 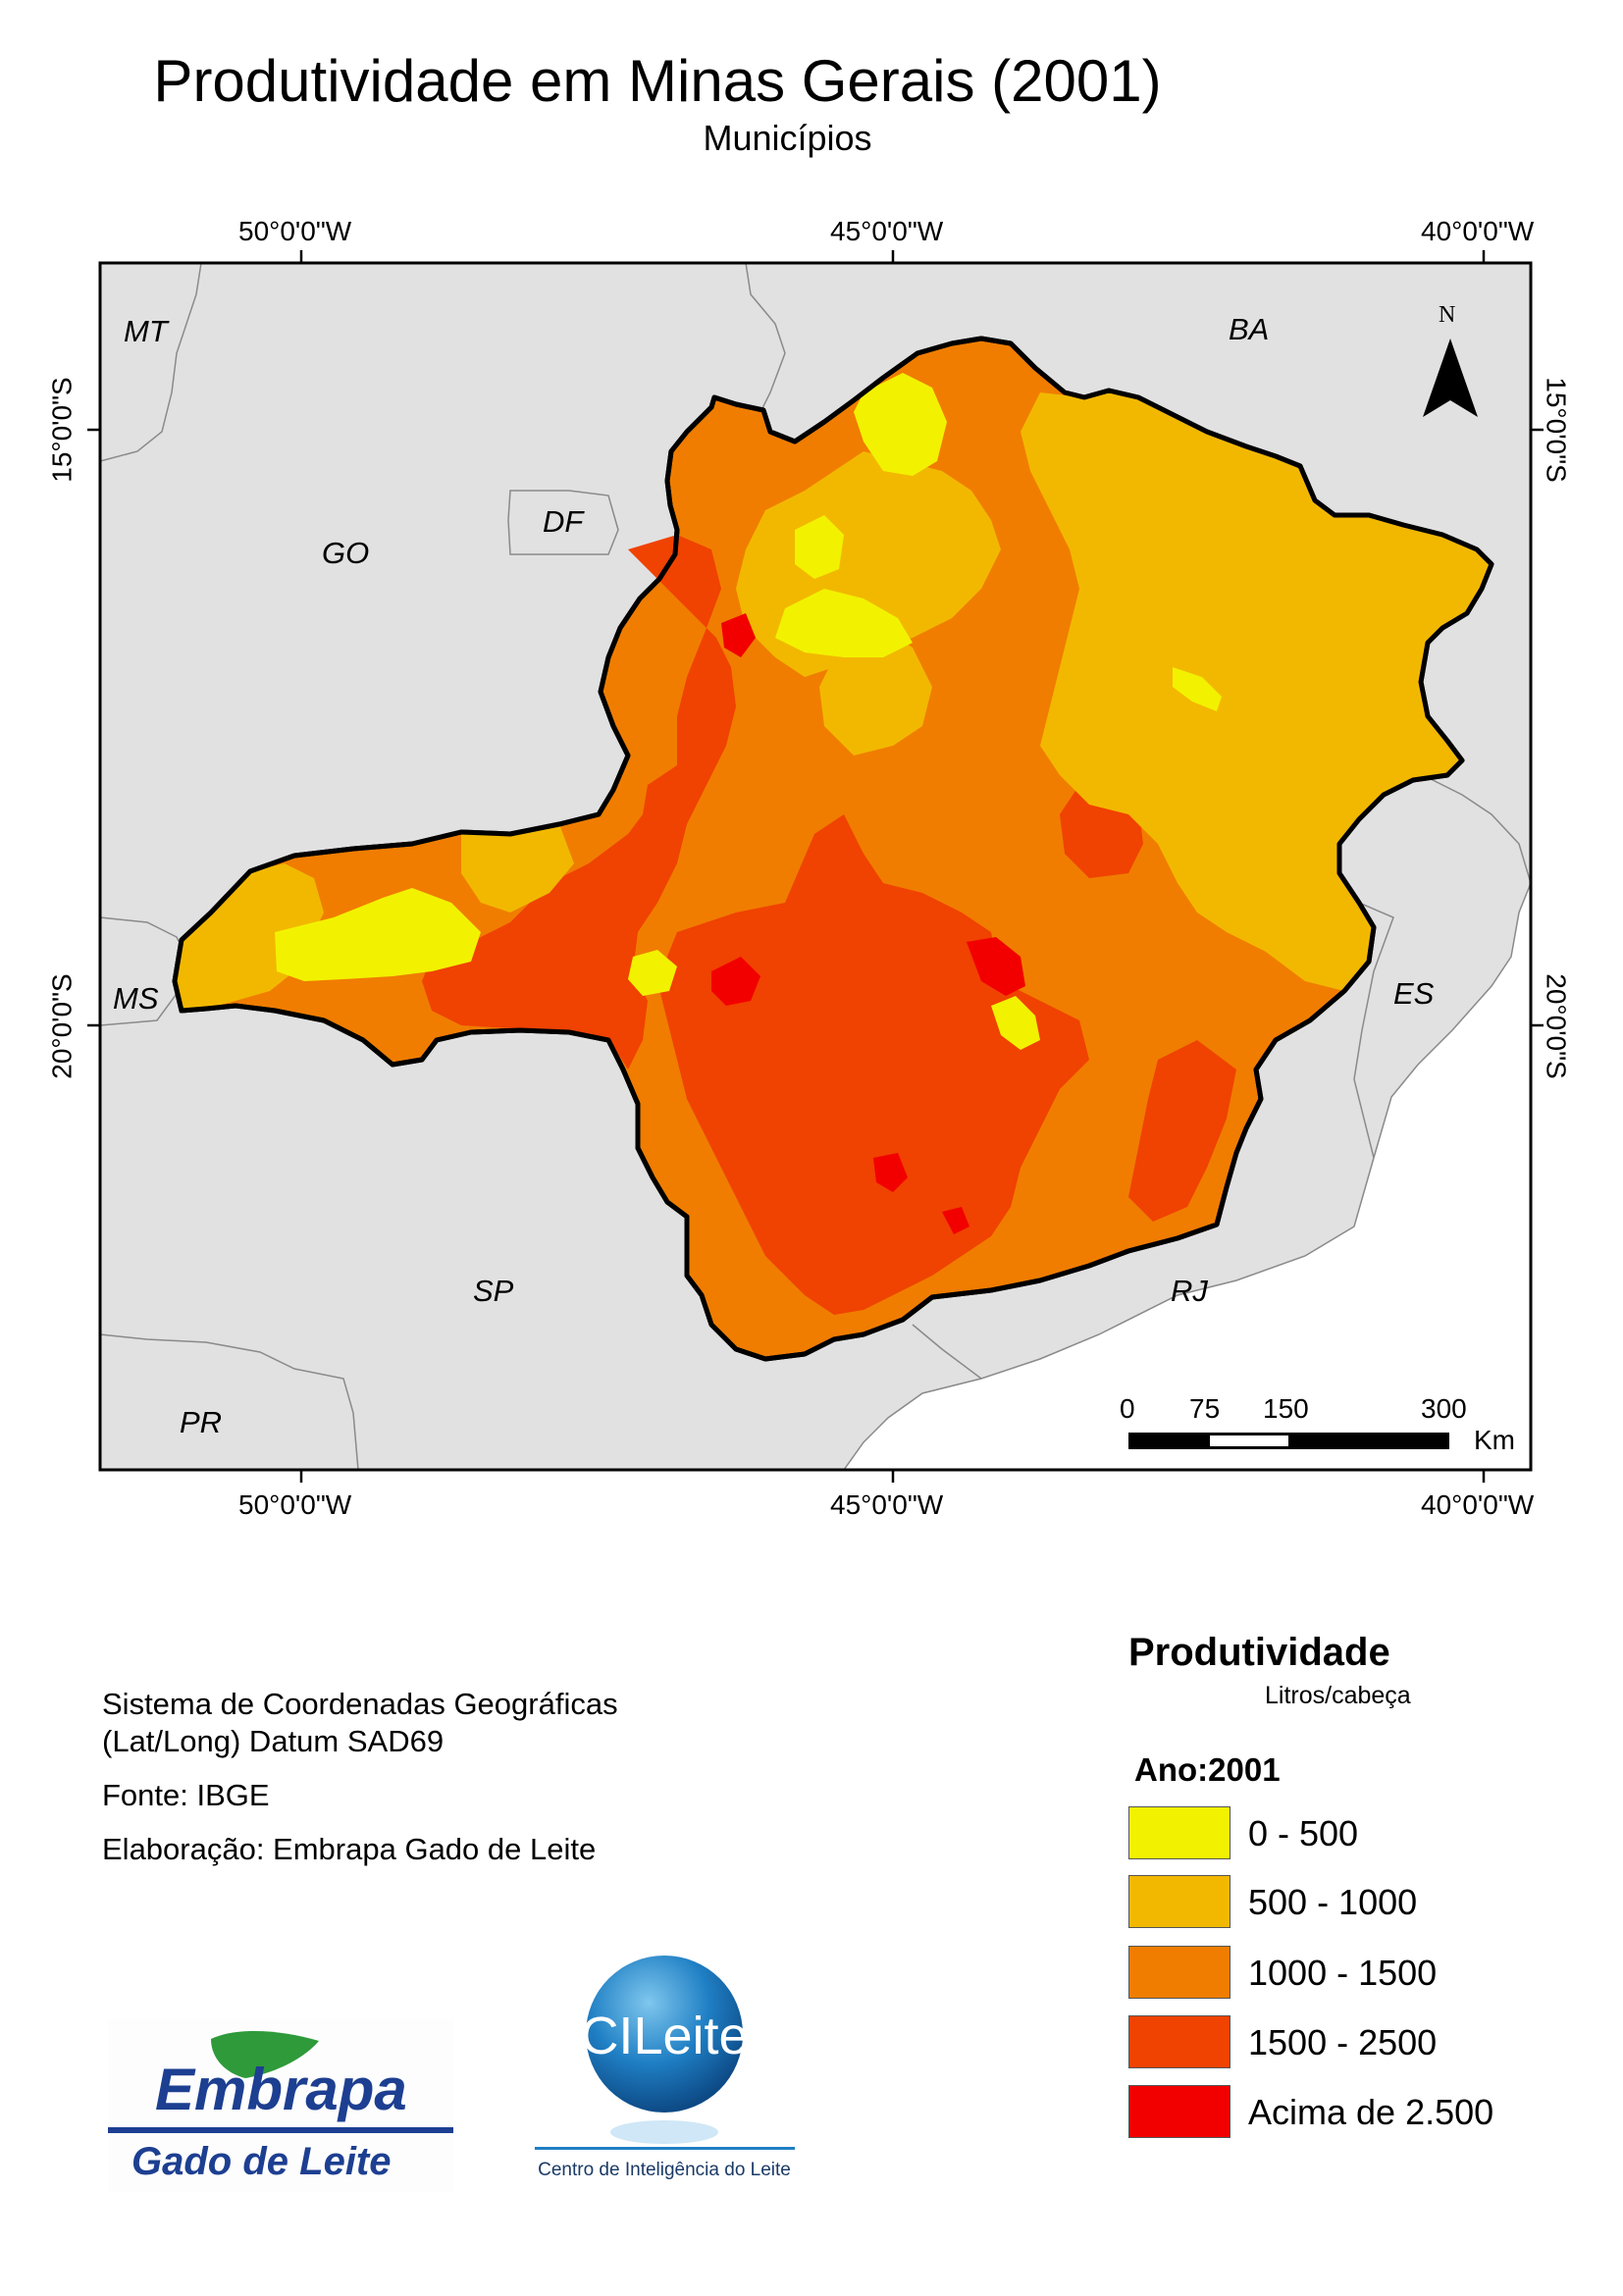 I want to click on lat-label-left-20: 20°0'0"S, so click(x=62, y=1026).